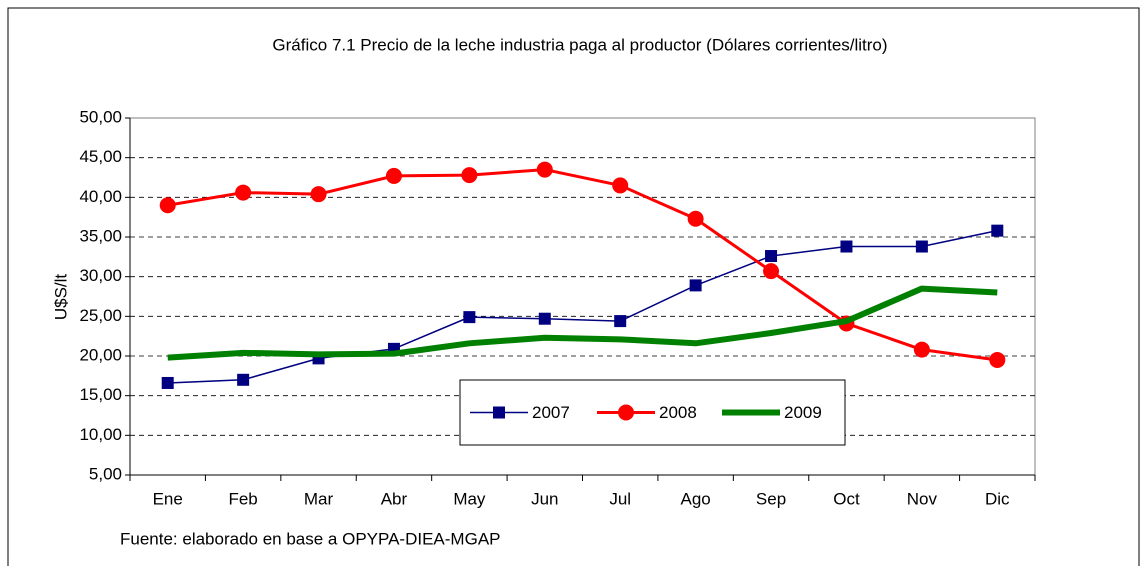  What do you see at coordinates (100, 116) in the screenshot?
I see `y-tick-label: 50,00` at bounding box center [100, 116].